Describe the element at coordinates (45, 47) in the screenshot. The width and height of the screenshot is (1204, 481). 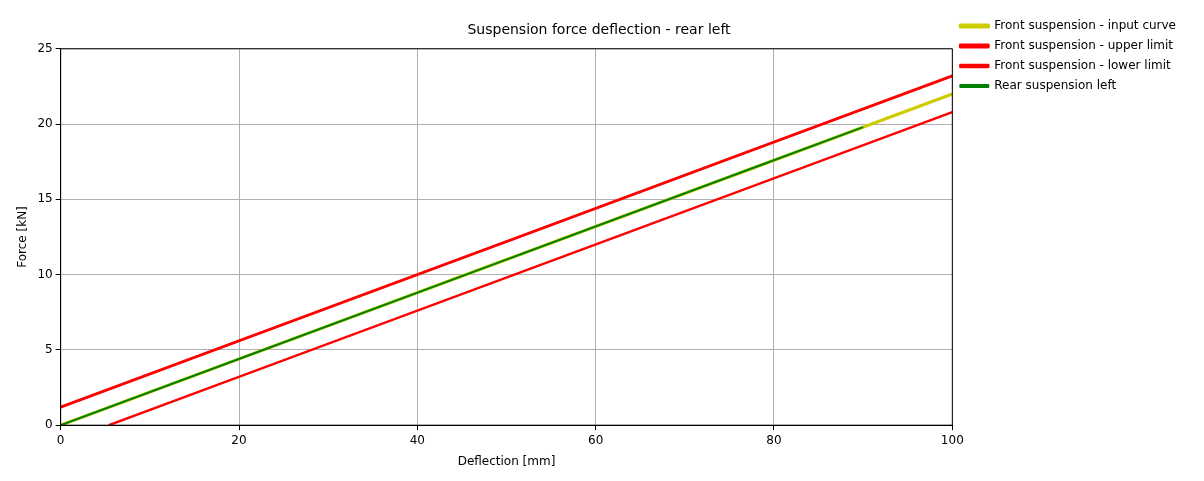
I see `y-tick-label: 25` at that location.